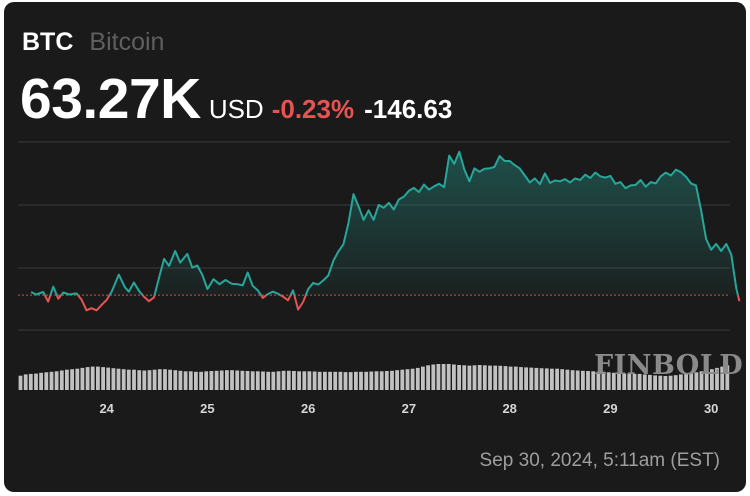  What do you see at coordinates (110, 99) in the screenshot?
I see `current-price: 63.27K` at bounding box center [110, 99].